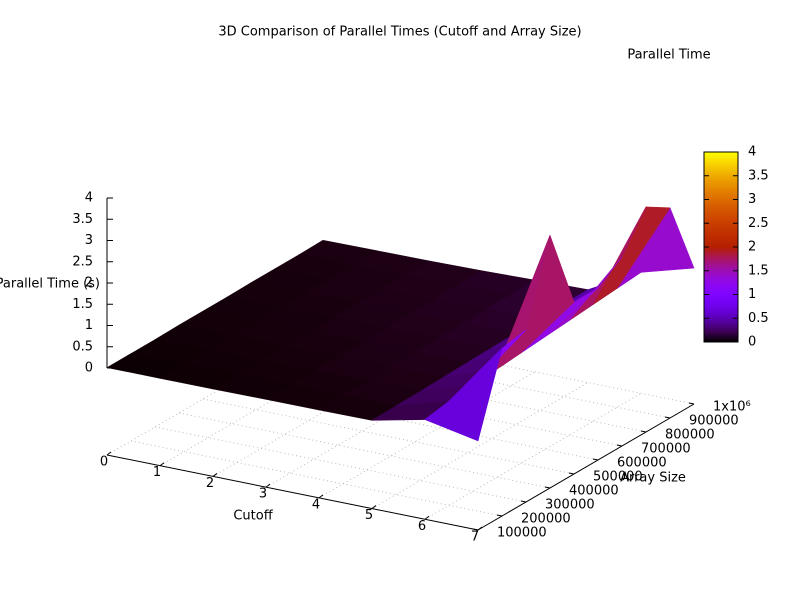  What do you see at coordinates (292, 492) in the screenshot?
I see `x-axis` at bounding box center [292, 492].